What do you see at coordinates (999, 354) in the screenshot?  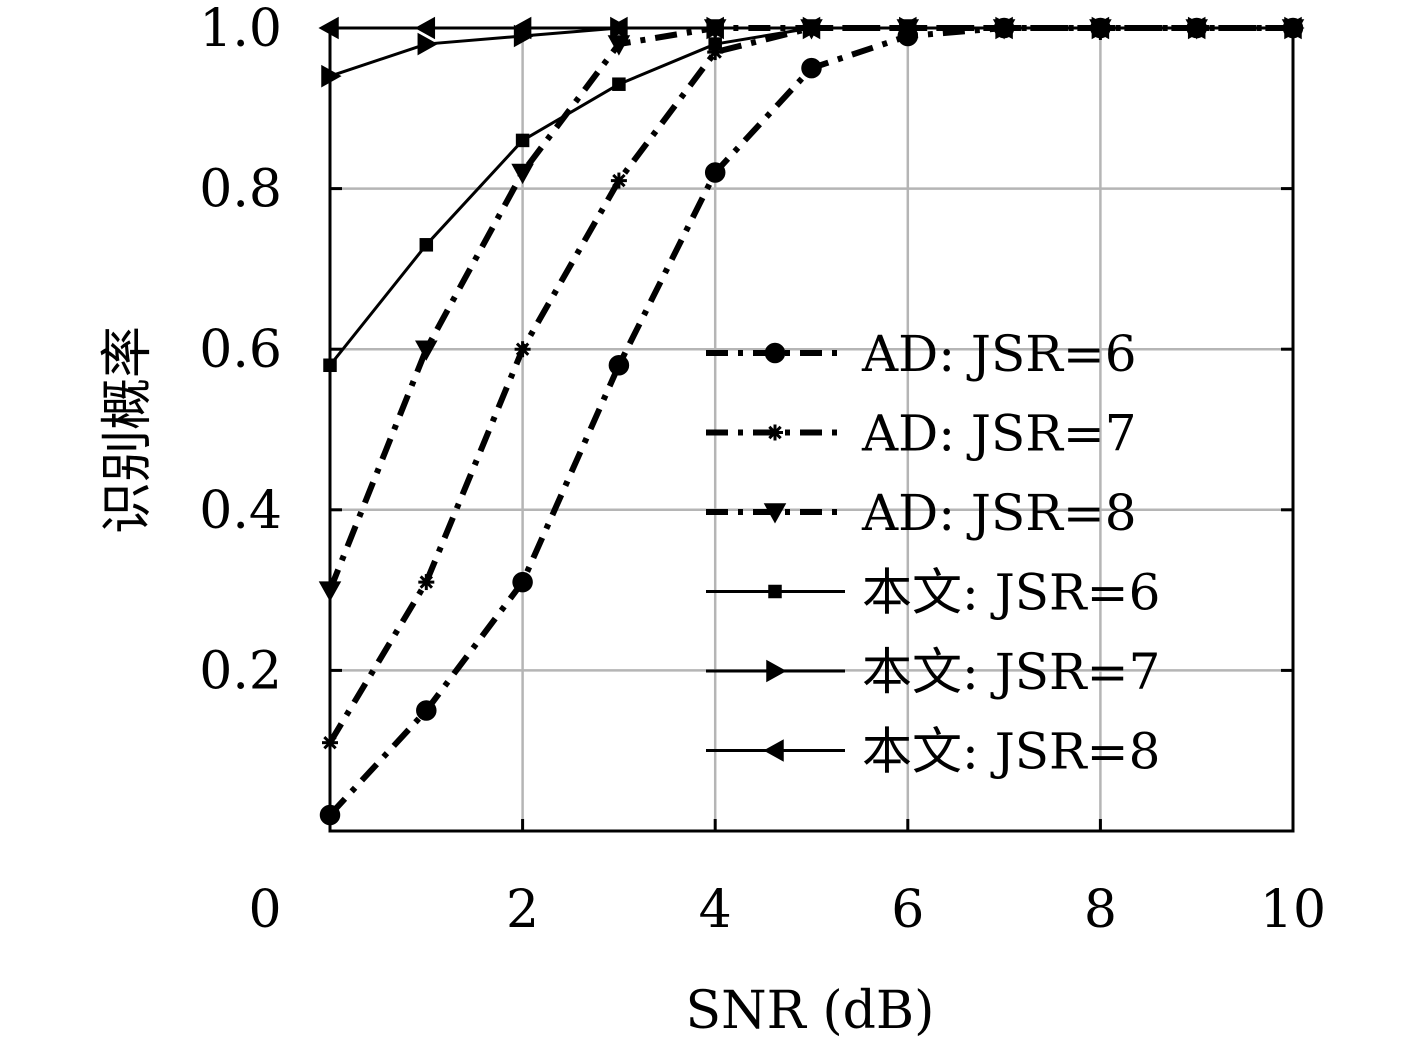 I see `legend-label: AD: JSR=6` at bounding box center [999, 354].